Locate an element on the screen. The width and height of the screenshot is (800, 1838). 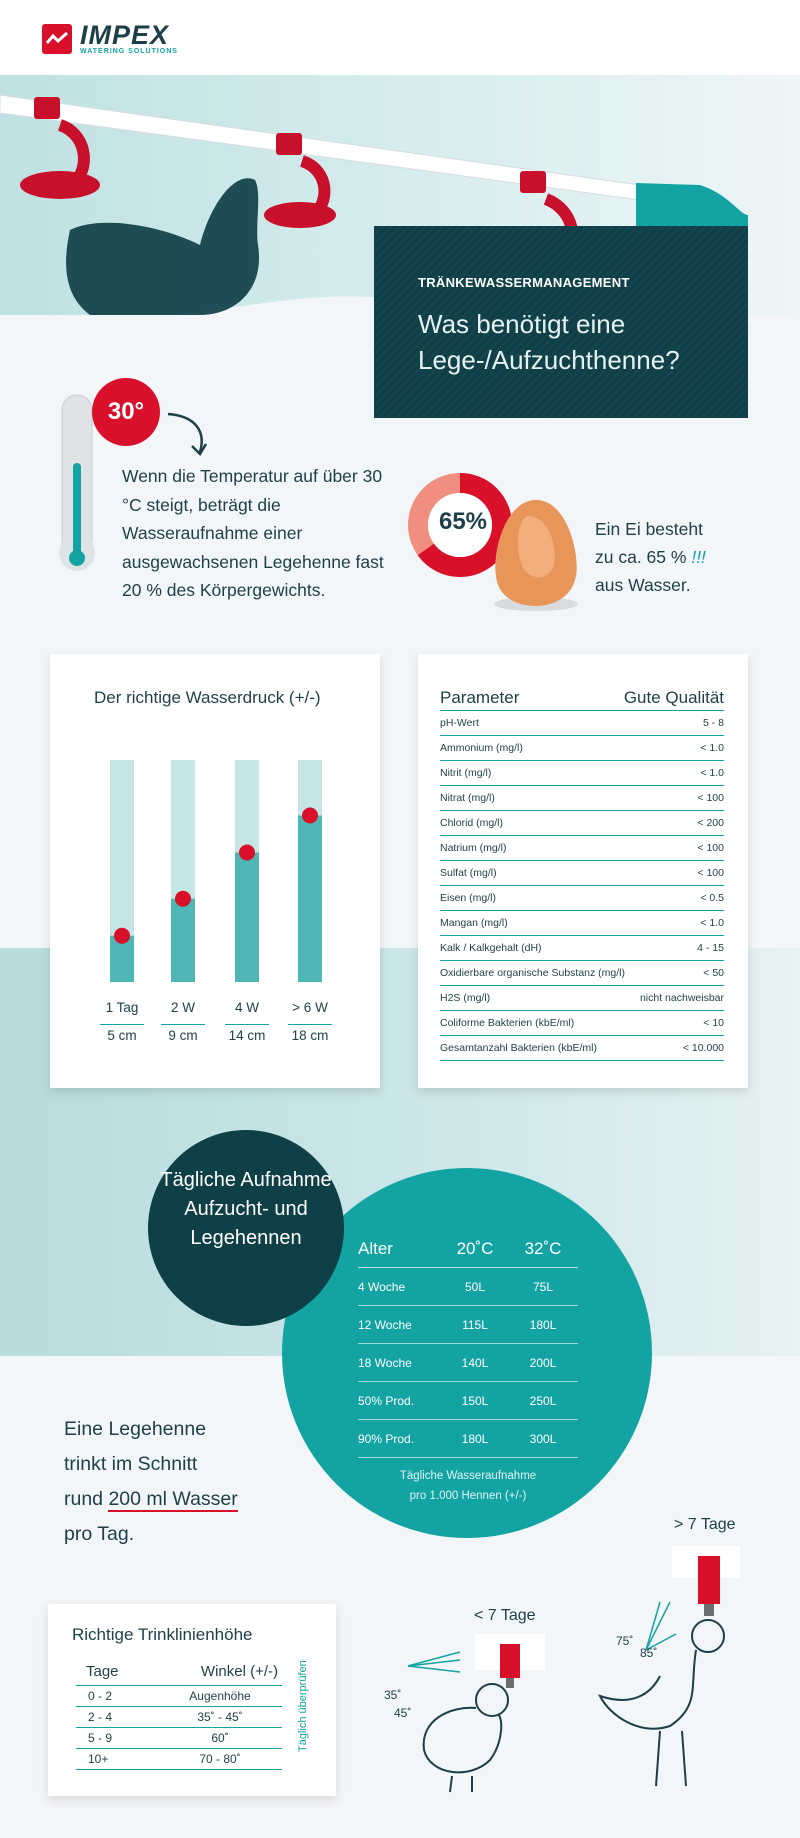
intake-row: 90% Prod. 180L 300L is located at coordinates (468, 1439).